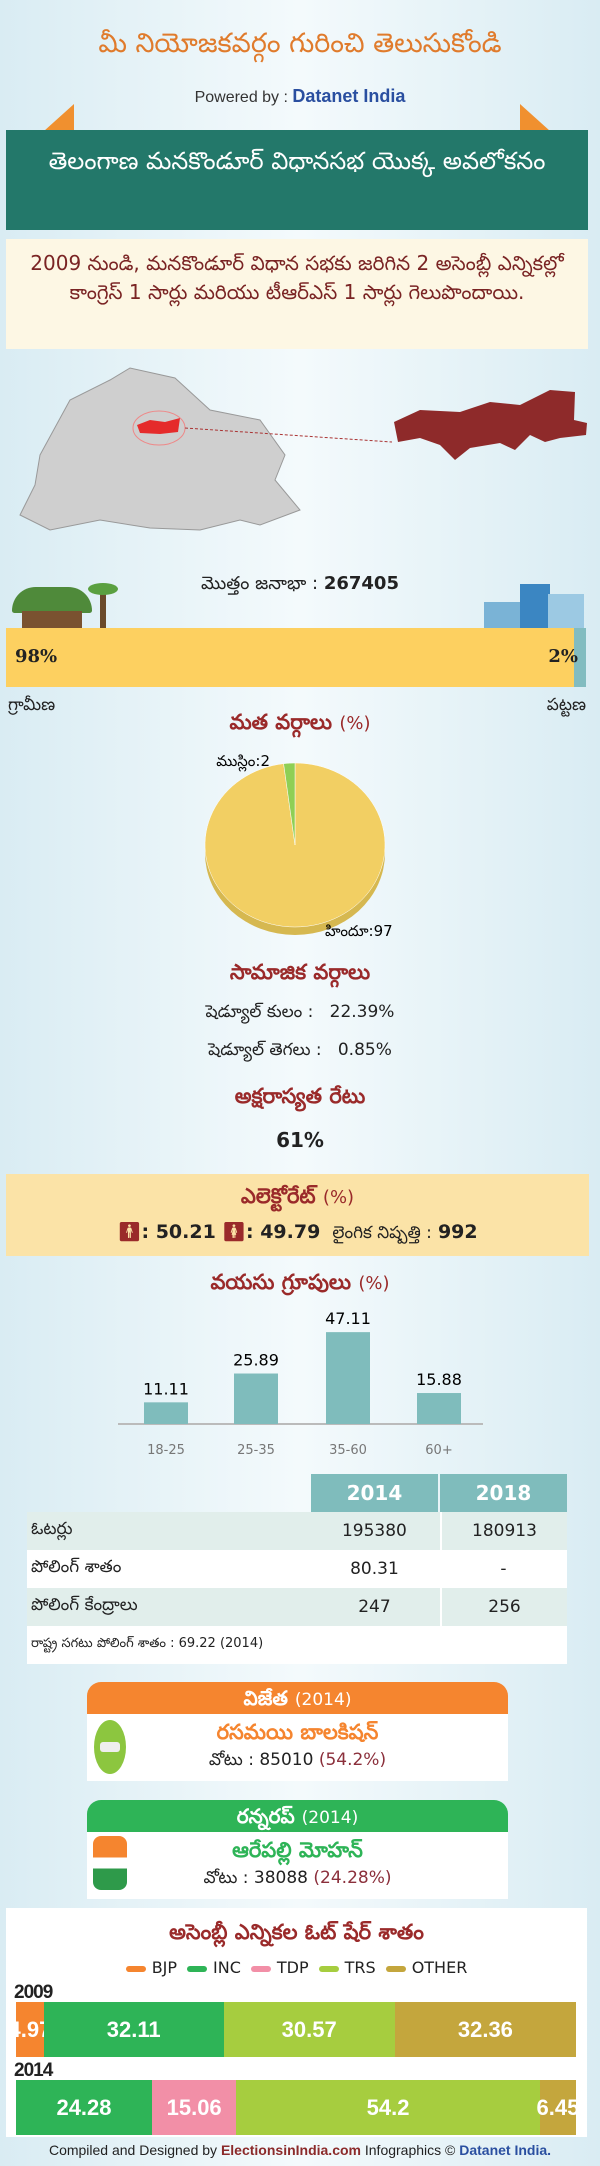 The image size is (600, 2166). What do you see at coordinates (362, 1012) in the screenshot?
I see `sc-value: 22.39%` at bounding box center [362, 1012].